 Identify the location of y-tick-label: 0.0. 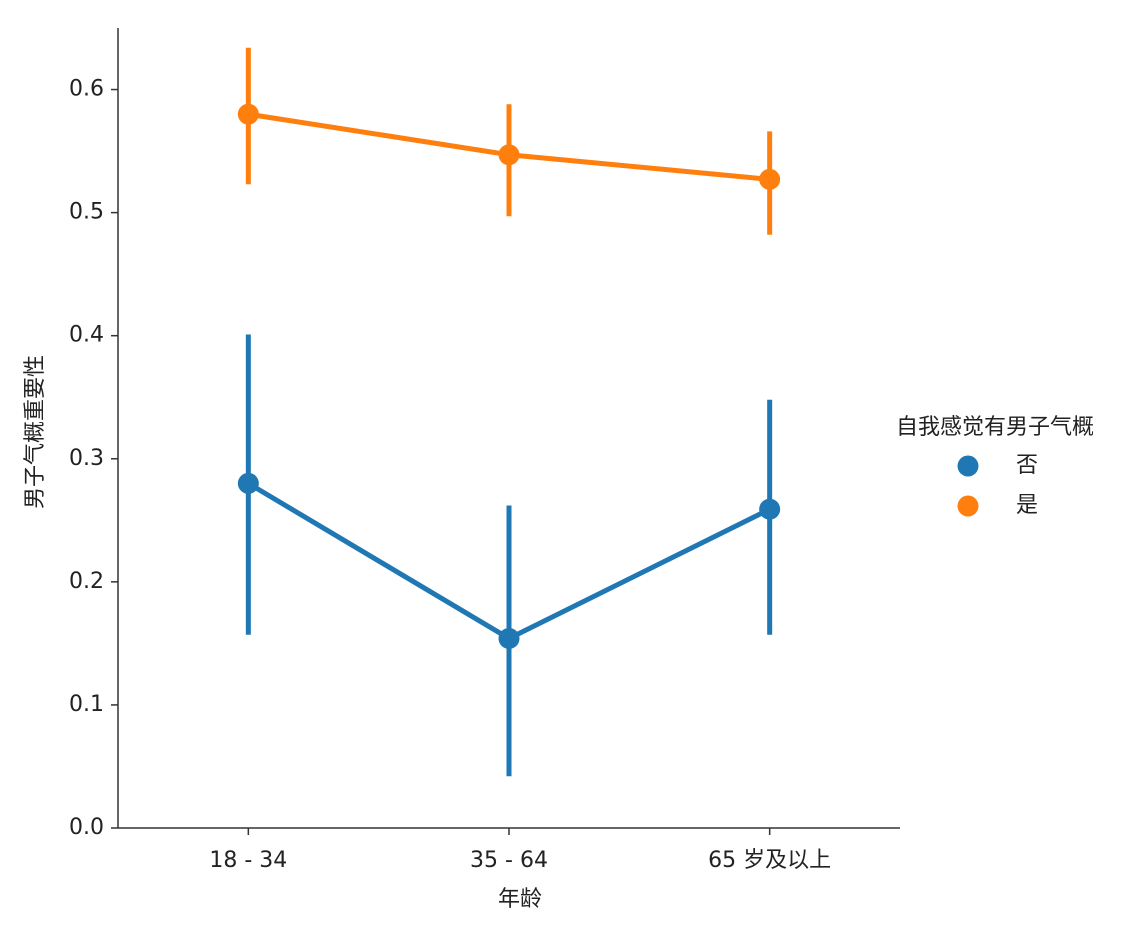
(86, 827).